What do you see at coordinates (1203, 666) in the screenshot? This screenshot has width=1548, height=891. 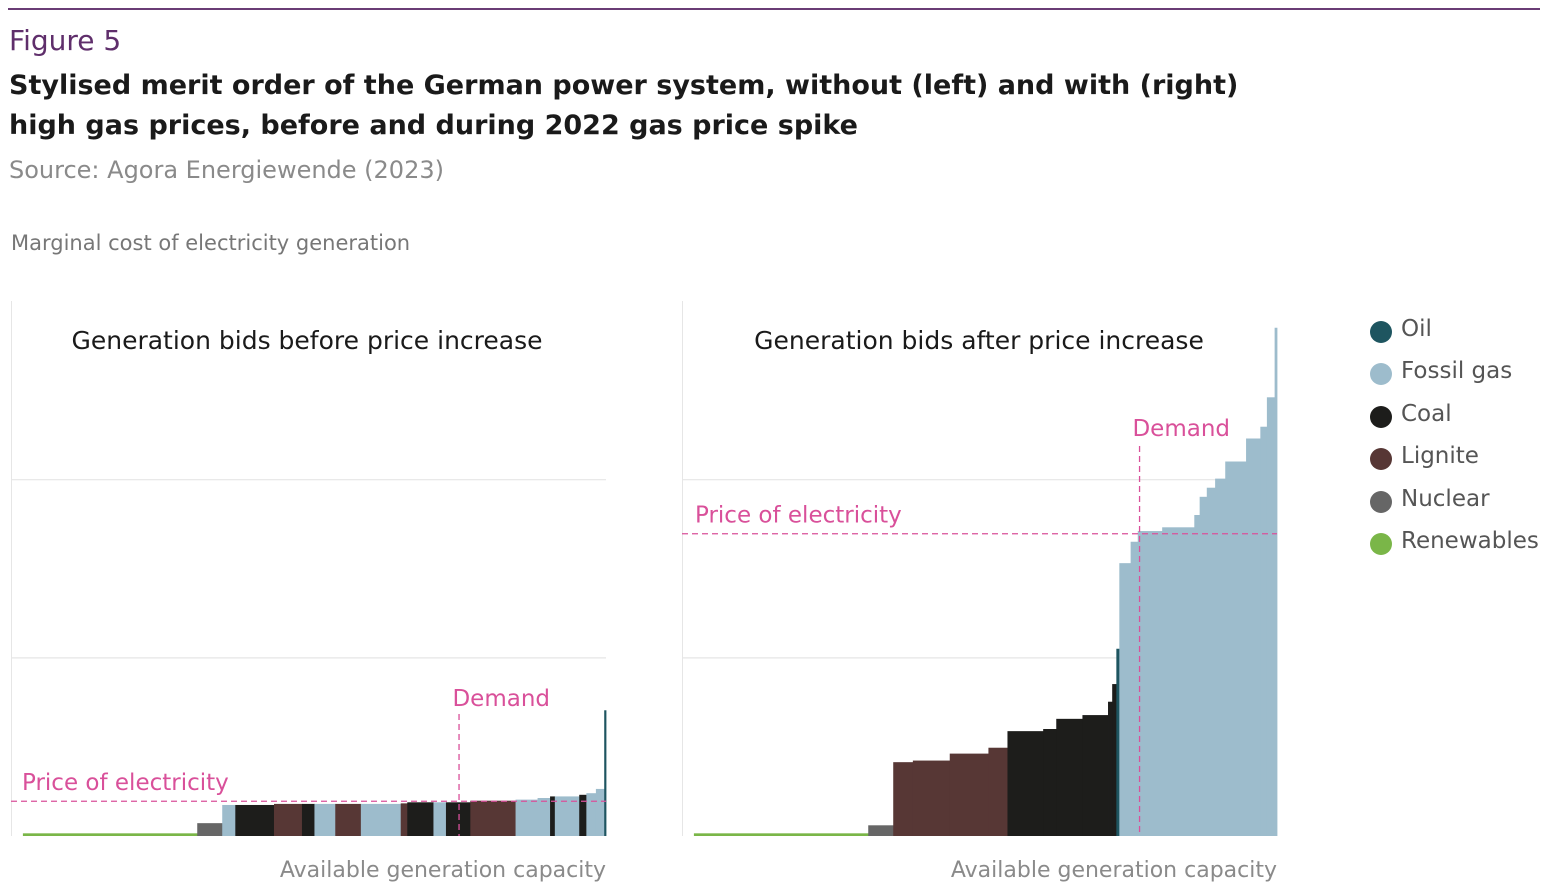 I see `panel-2-bid-19-fossil-gas` at bounding box center [1203, 666].